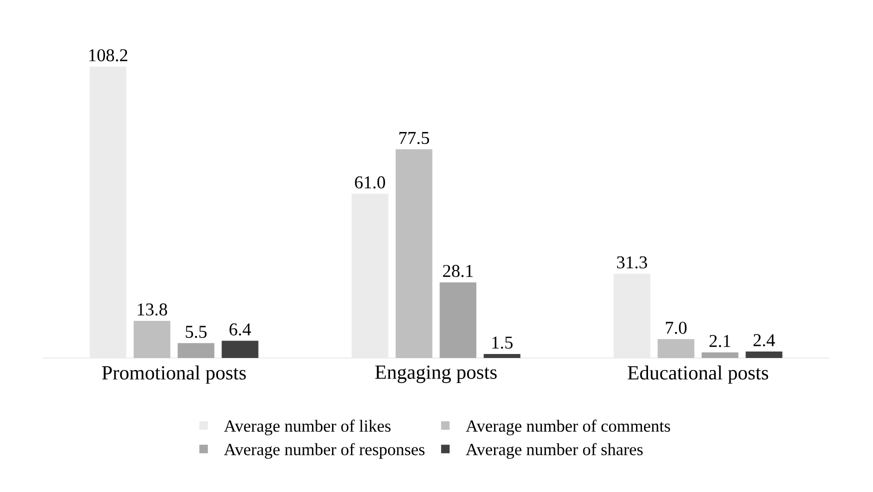  What do you see at coordinates (153, 309) in the screenshot?
I see `data-label: 13.8` at bounding box center [153, 309].